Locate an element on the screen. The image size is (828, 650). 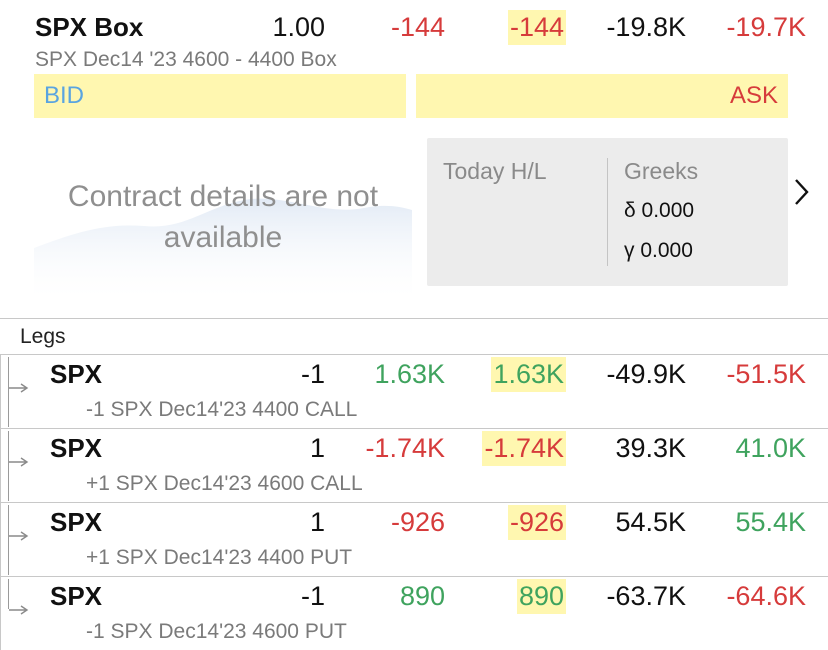
delta-value: δ 0.000 is located at coordinates (659, 210).